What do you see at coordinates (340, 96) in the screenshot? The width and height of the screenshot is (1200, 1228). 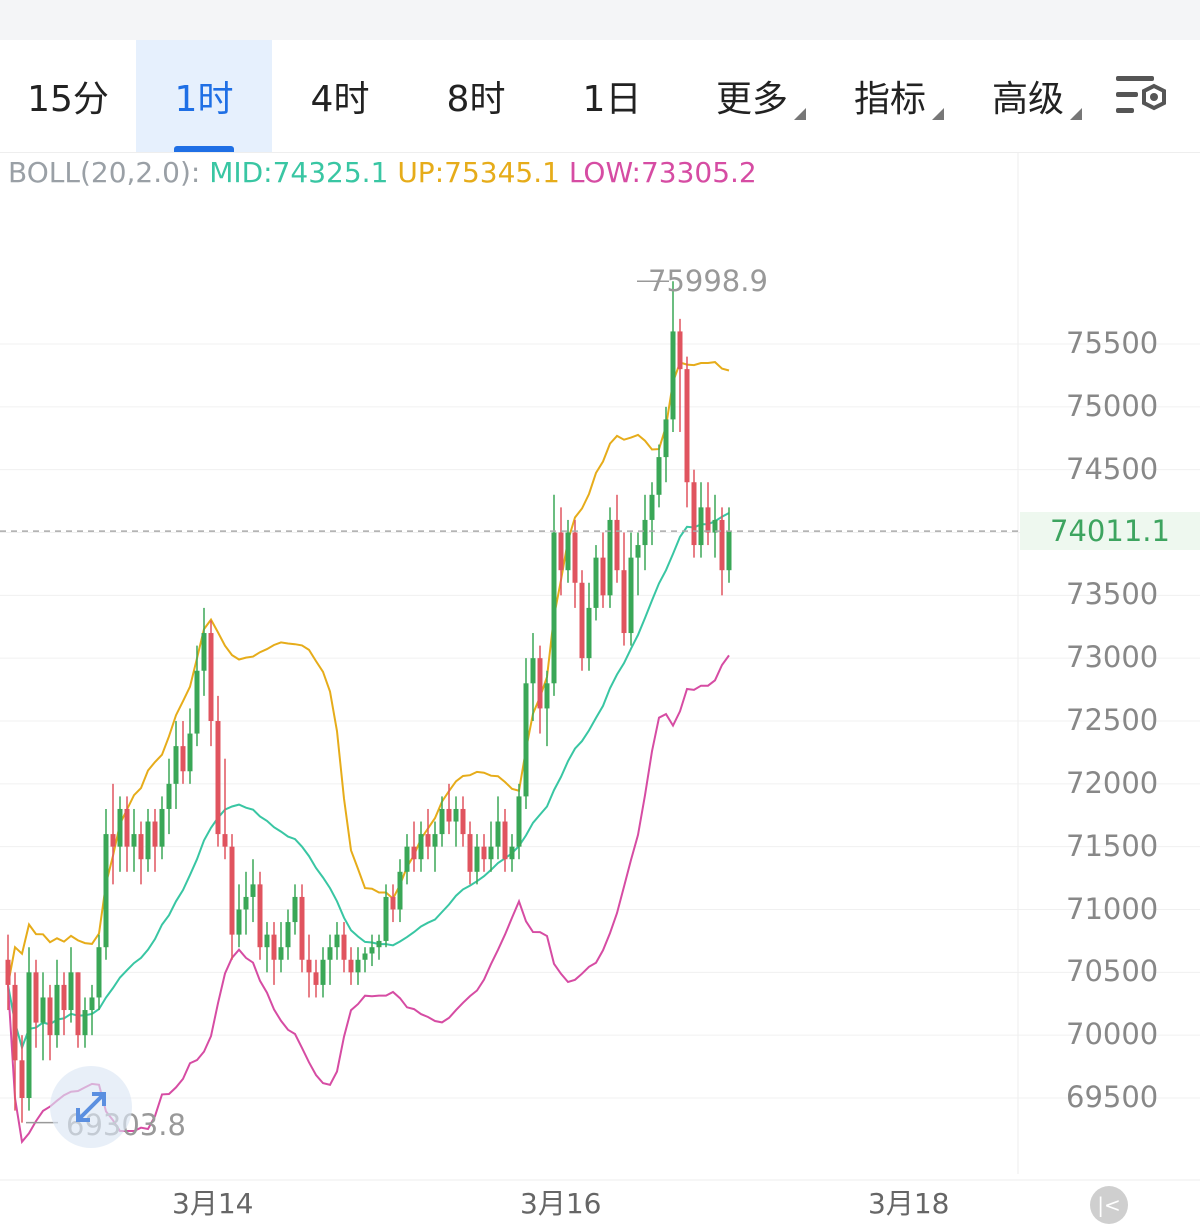 I see `tab-4hour: 4时` at bounding box center [340, 96].